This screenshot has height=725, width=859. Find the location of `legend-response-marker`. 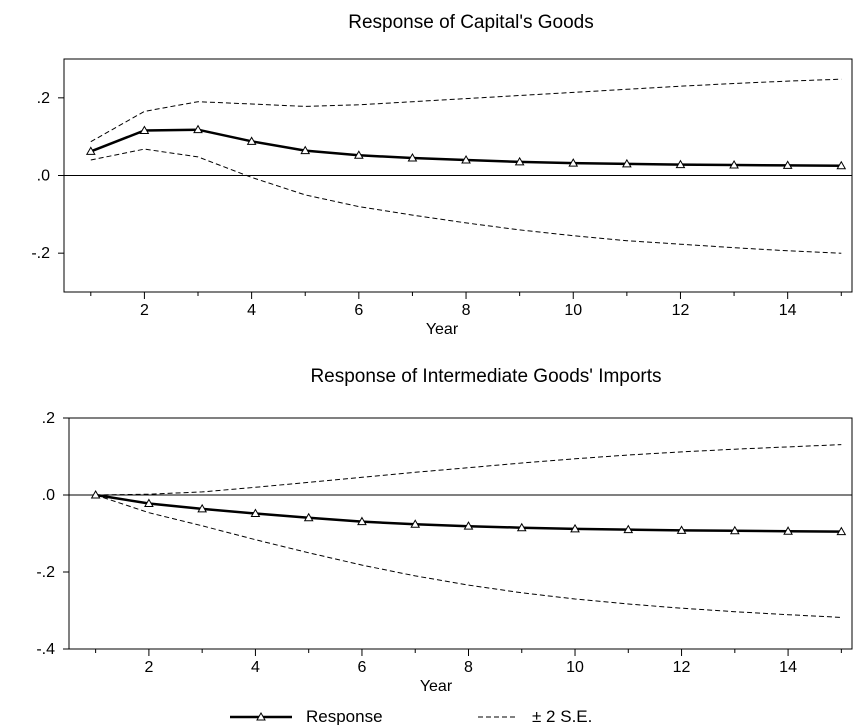

legend-response-marker is located at coordinates (261, 716).